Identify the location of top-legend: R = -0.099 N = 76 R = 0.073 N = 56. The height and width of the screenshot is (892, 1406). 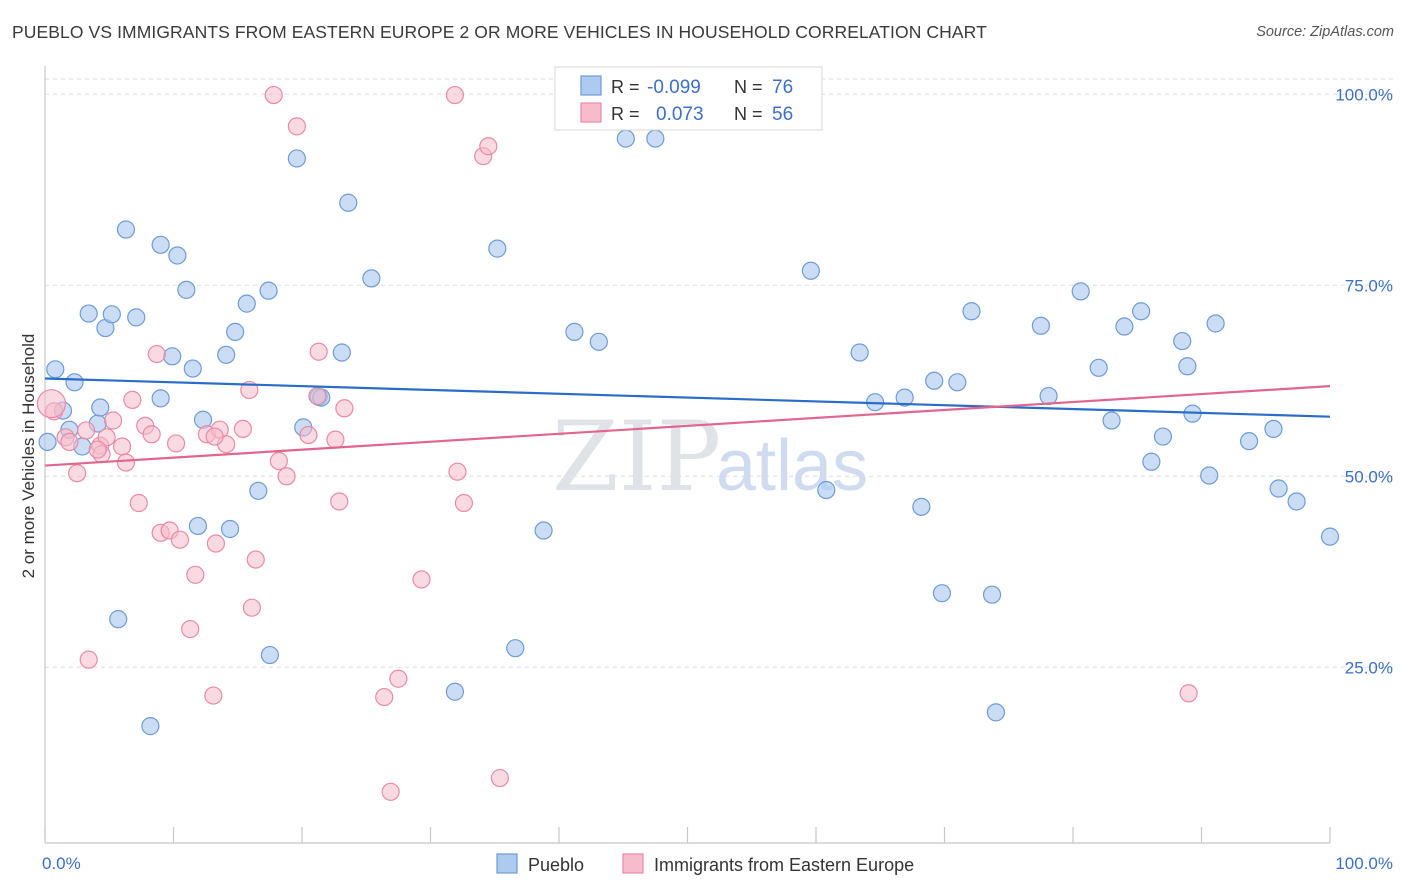
(688, 98).